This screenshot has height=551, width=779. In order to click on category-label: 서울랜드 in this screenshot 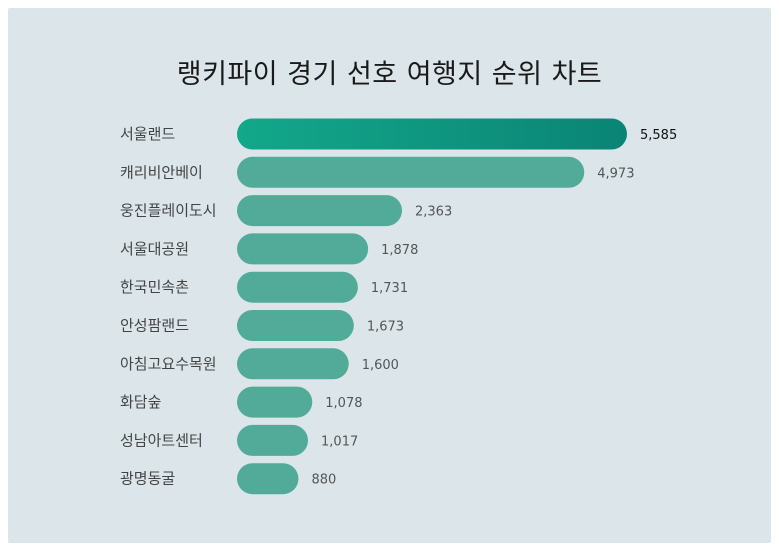, I will do `click(147, 134)`.